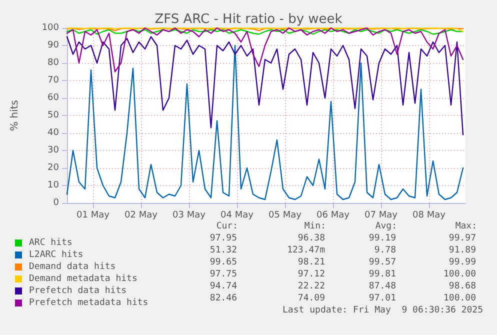 The height and width of the screenshot is (335, 497). What do you see at coordinates (72, 267) in the screenshot?
I see `legend-label: Demand data hits` at bounding box center [72, 267].